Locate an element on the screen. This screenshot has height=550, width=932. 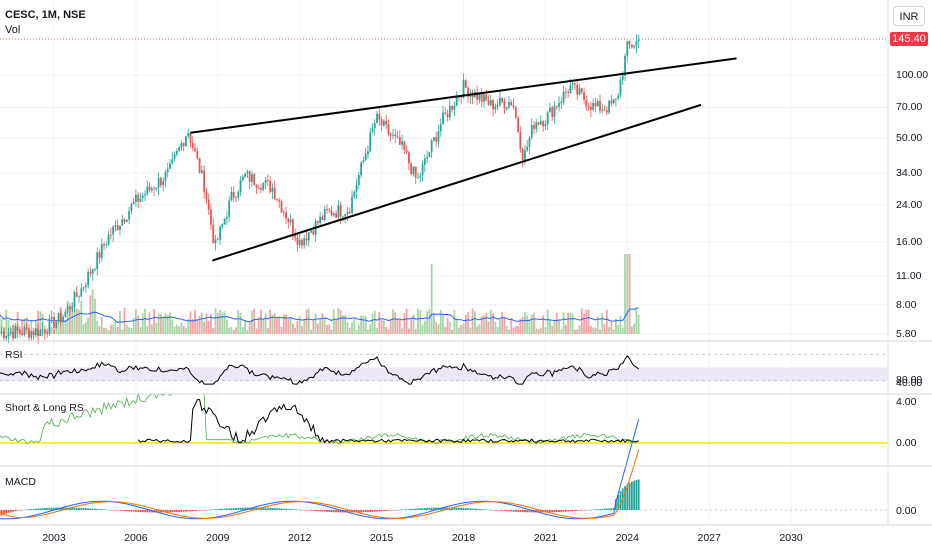
rsi-band is located at coordinates (444, 374).